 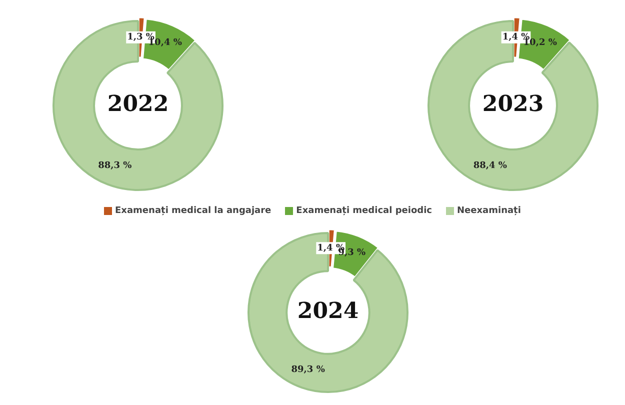 What do you see at coordinates (165, 43) in the screenshot?
I see `data-label: 10,4 %` at bounding box center [165, 43].